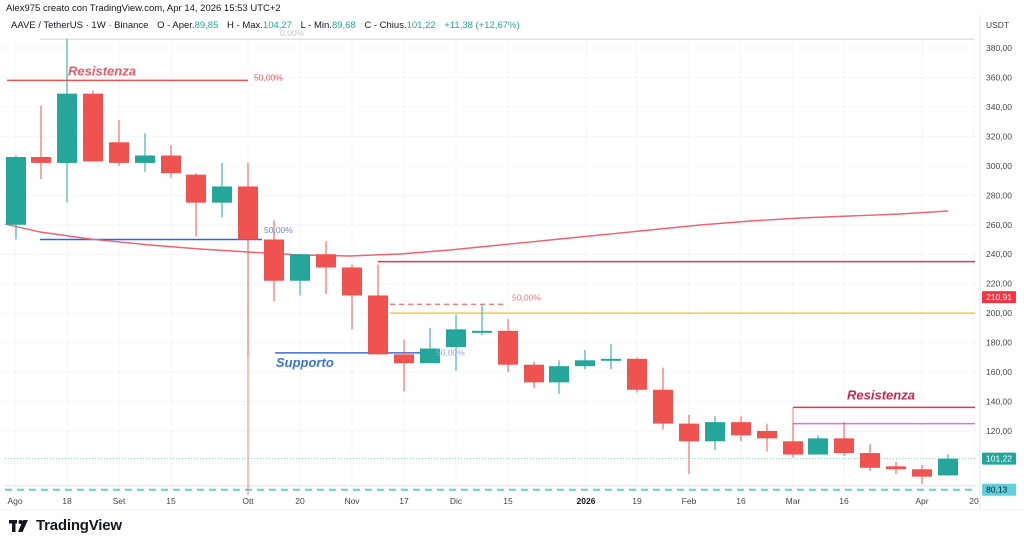  What do you see at coordinates (456, 501) in the screenshot?
I see `time-tick-label: Dic` at bounding box center [456, 501].